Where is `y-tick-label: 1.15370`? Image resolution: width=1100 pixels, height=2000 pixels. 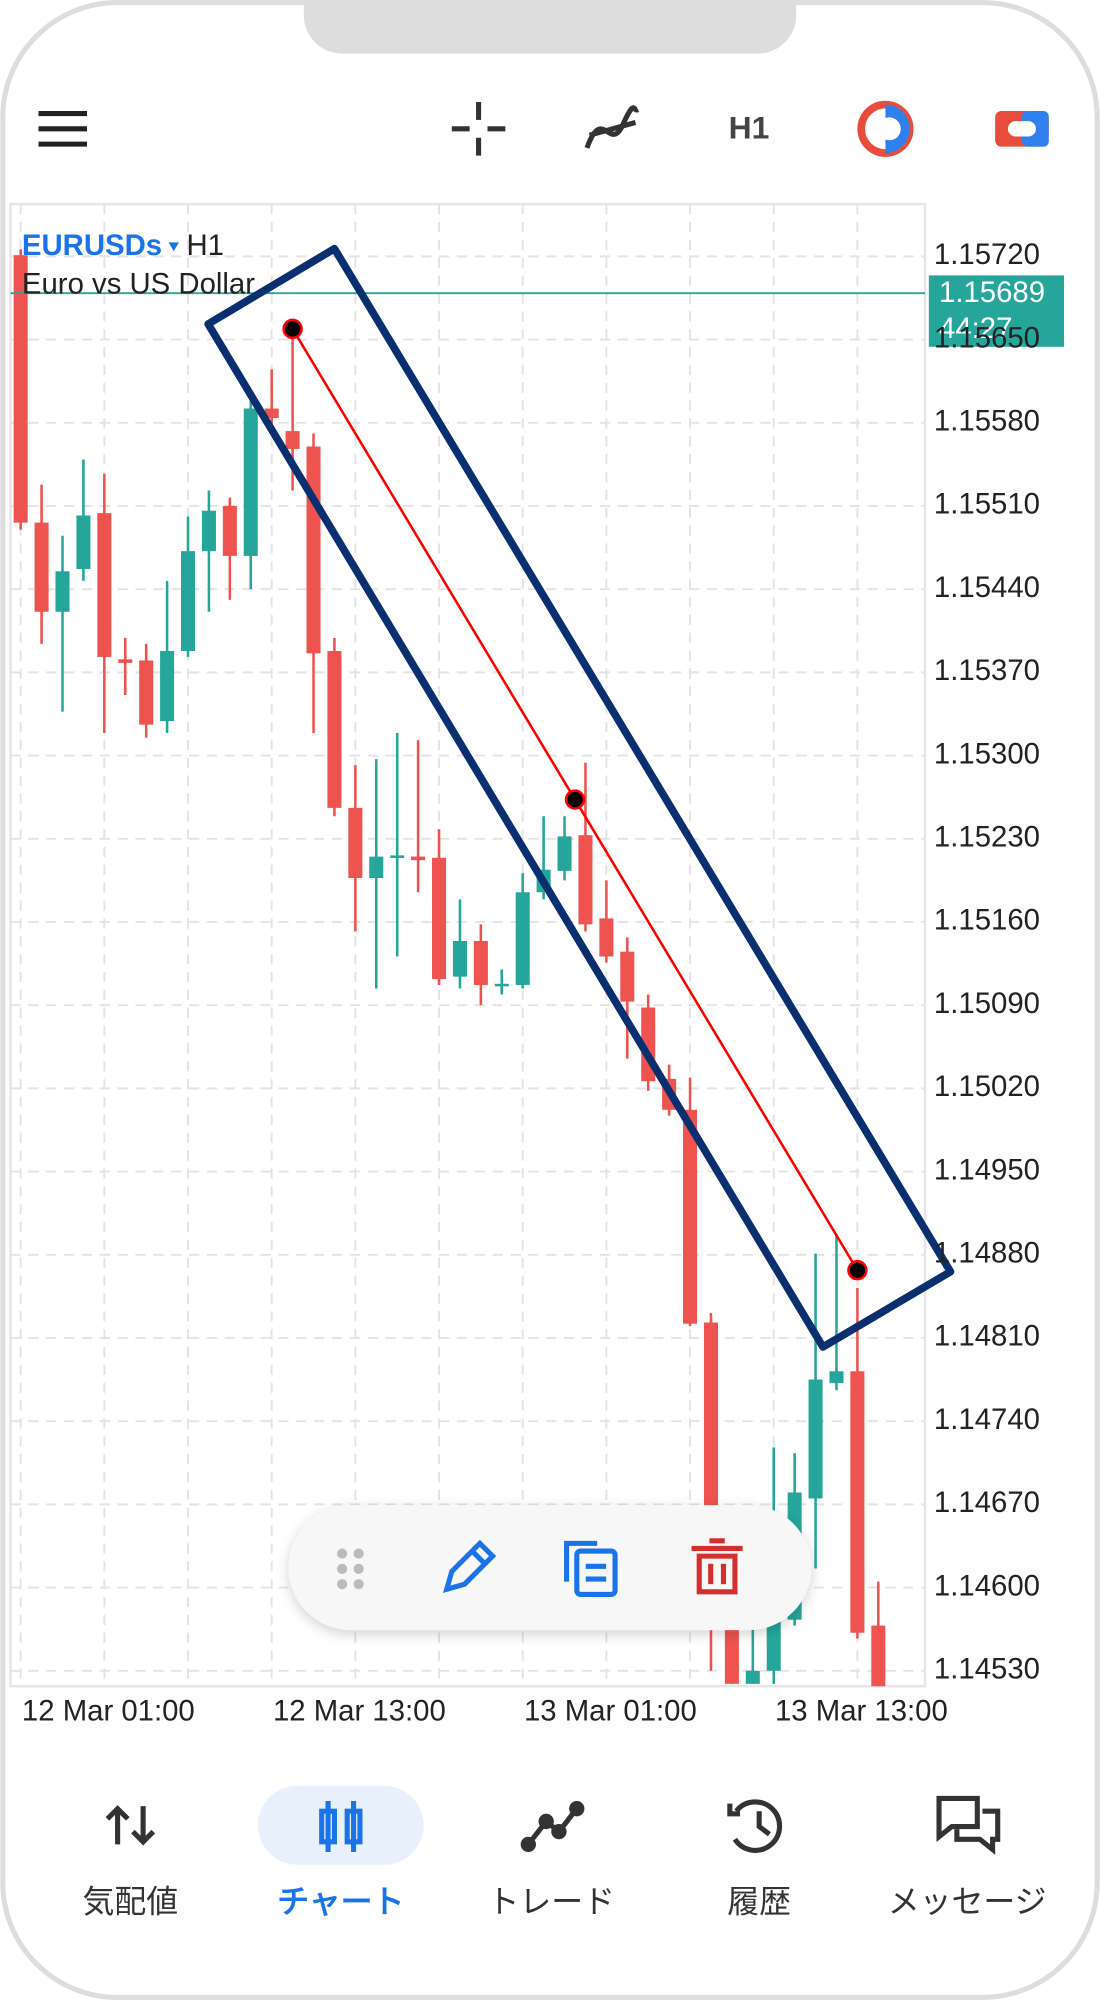
y-tick-label: 1.15370 is located at coordinates (987, 670).